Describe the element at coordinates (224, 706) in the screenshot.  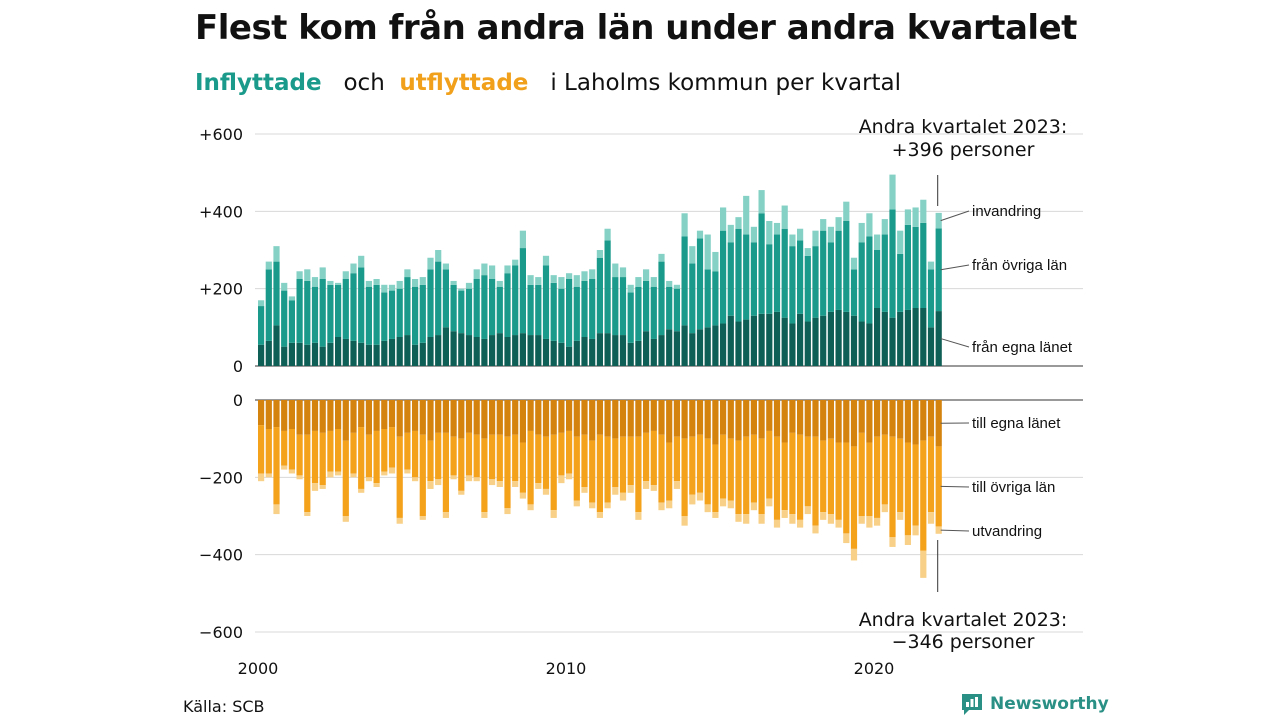
I see `source-note: Källa: SCB` at that location.